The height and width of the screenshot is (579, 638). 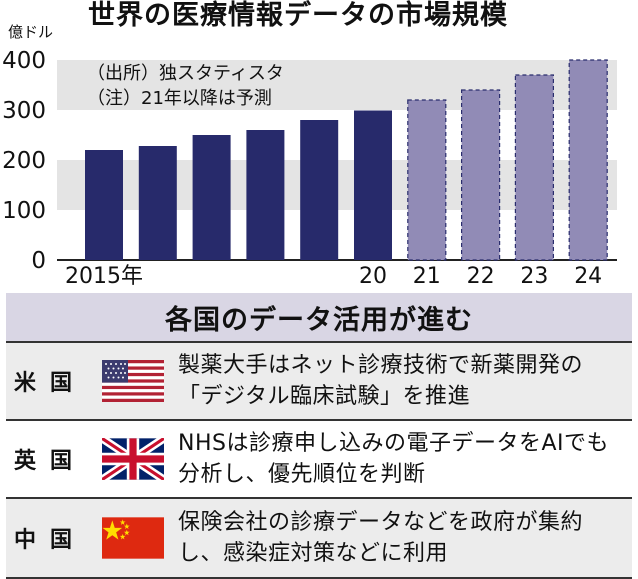 What do you see at coordinates (133, 381) in the screenshot?
I see `us-flag-icon` at bounding box center [133, 381].